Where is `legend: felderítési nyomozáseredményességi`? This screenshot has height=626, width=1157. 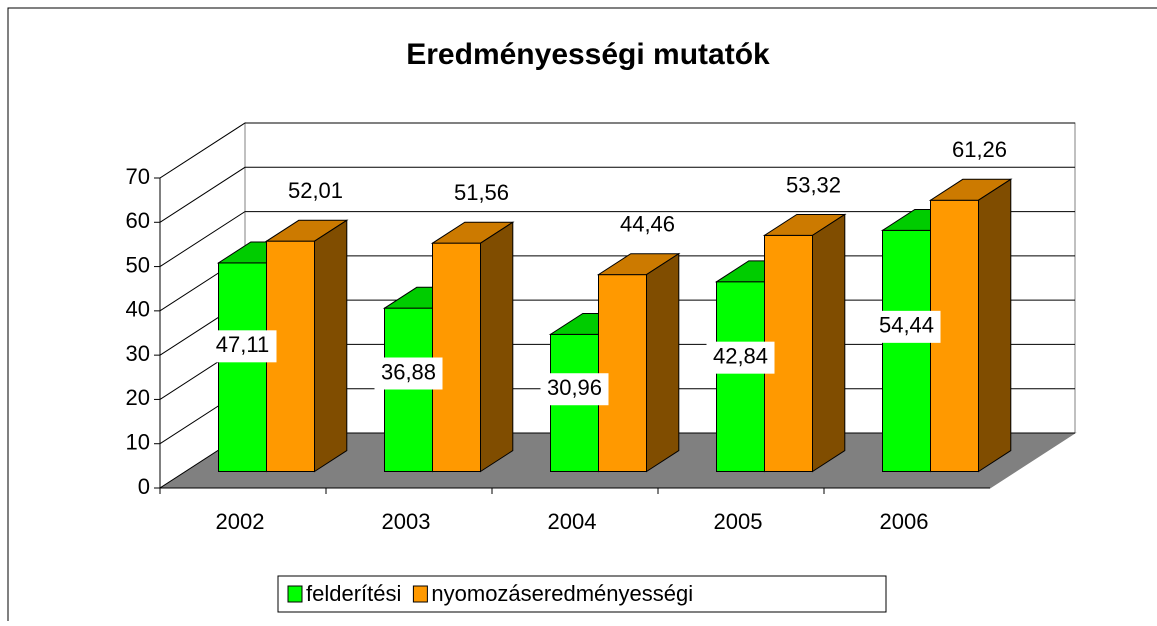
legend: felderítési nyomozáseredményességi is located at coordinates (582, 594).